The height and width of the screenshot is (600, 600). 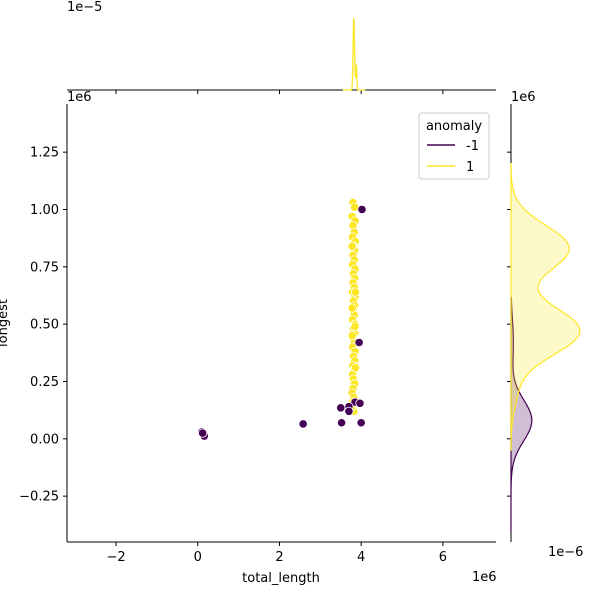 I want to click on x-tick-label: −2, so click(x=115, y=557).